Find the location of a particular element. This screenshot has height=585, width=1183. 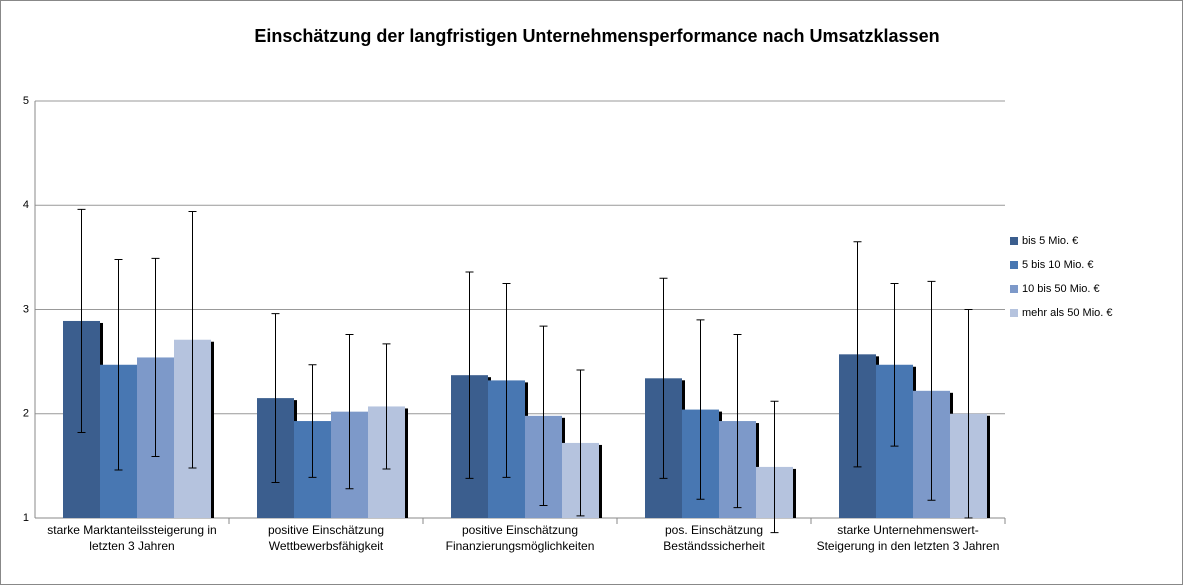

y-tick-label: 2 is located at coordinates (26, 414).